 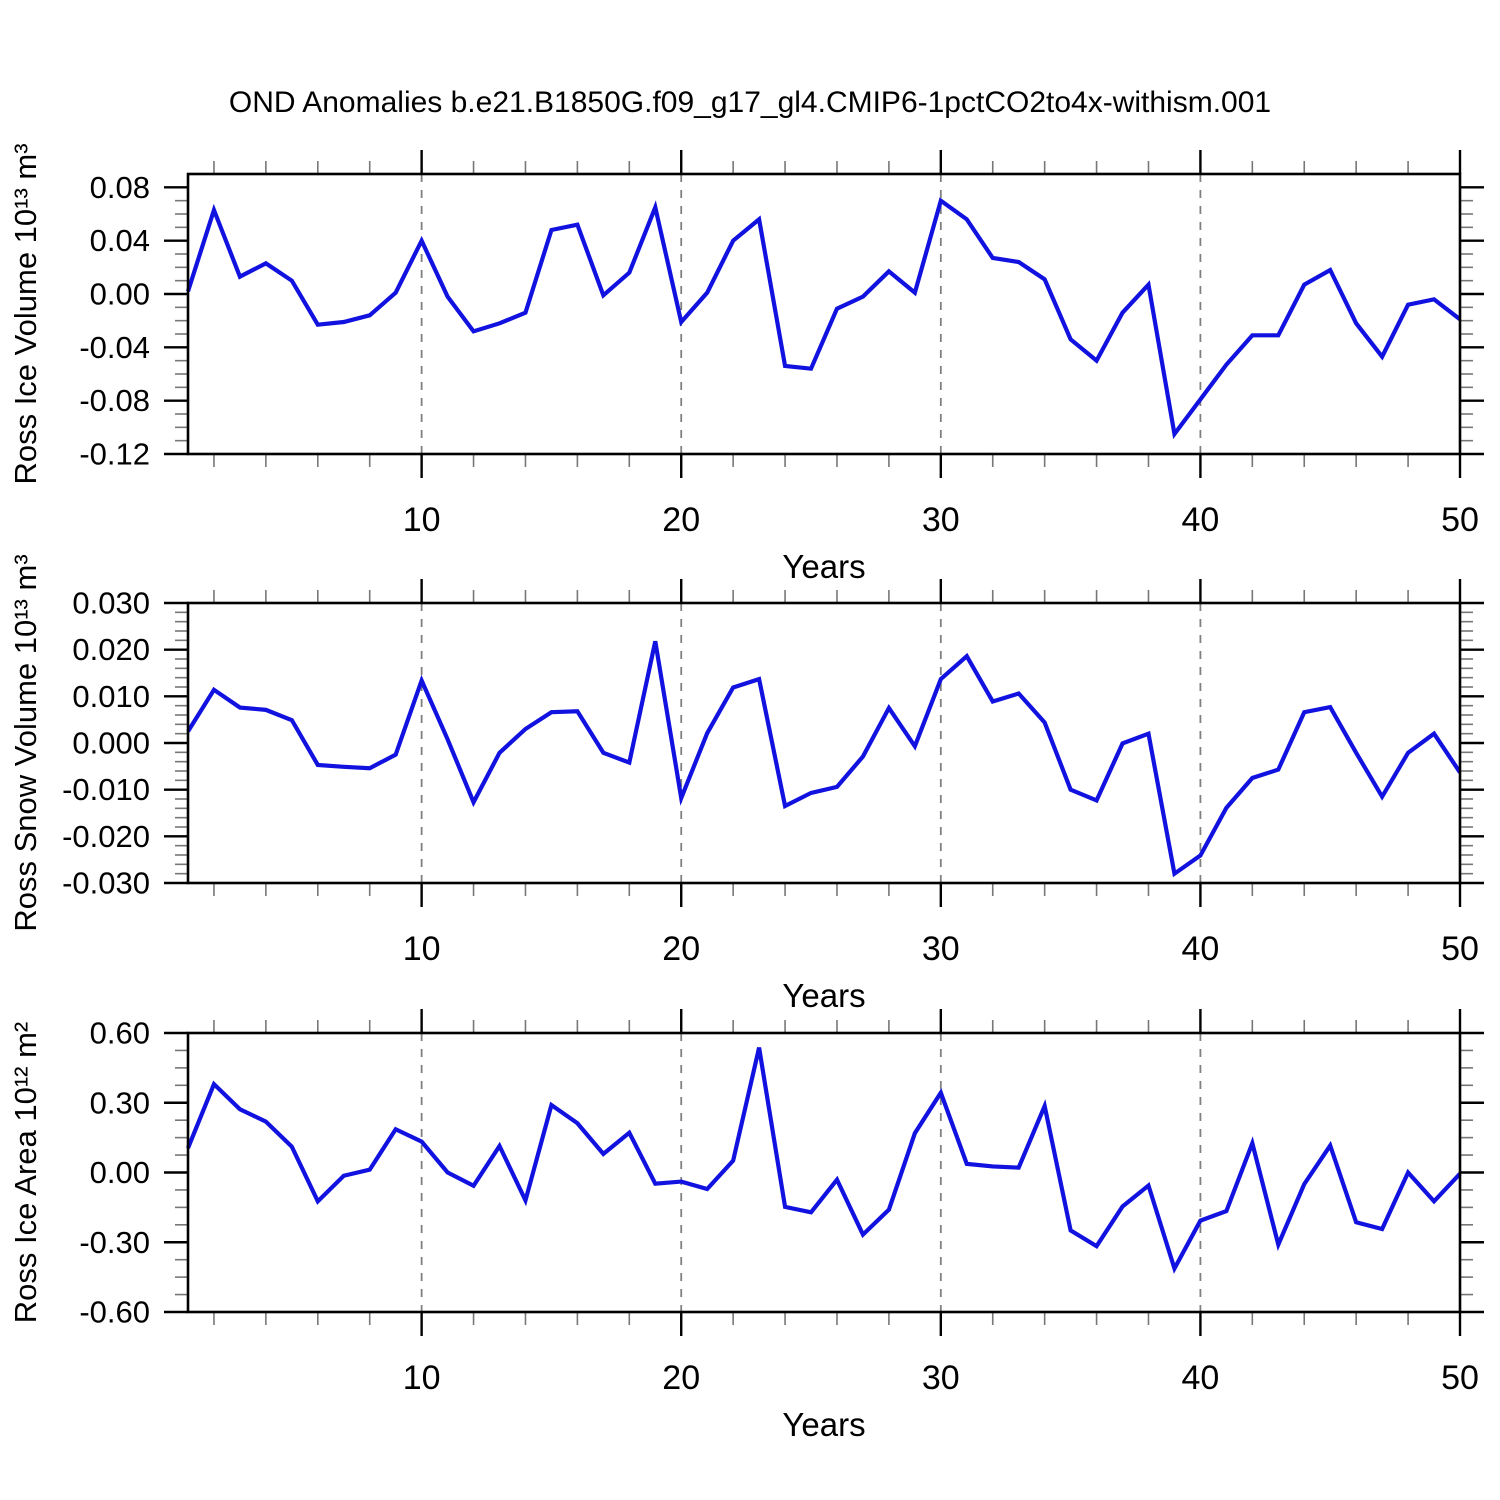 What do you see at coordinates (111, 649) in the screenshot?
I see `y-tick-label: 0.020` at bounding box center [111, 649].